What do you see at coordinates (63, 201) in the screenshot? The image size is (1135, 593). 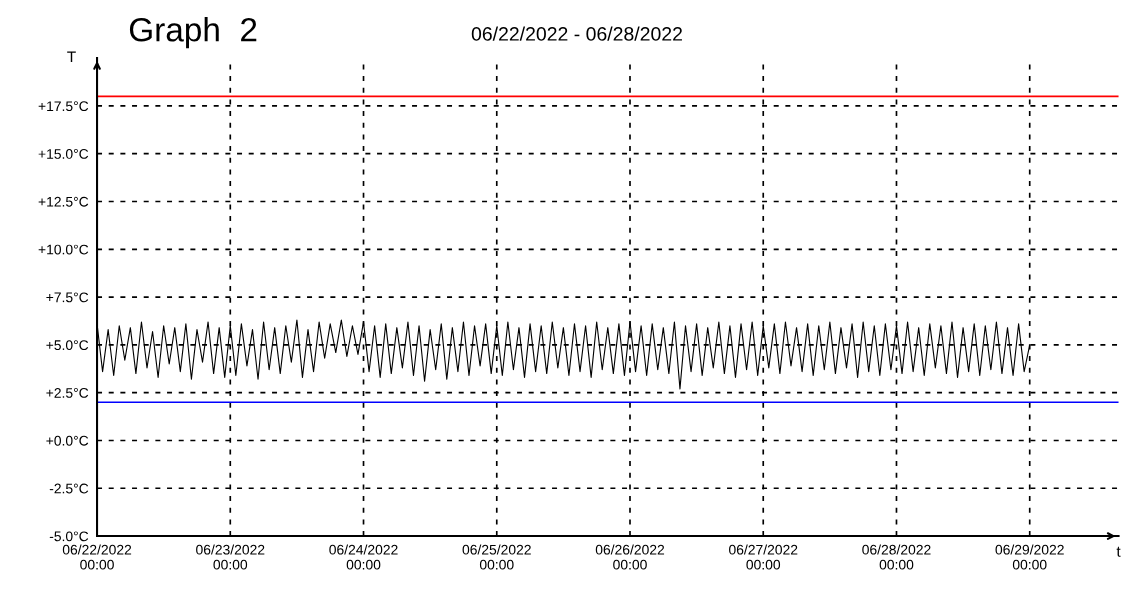 I see `y-tick-label: +12.5°C` at bounding box center [63, 201].